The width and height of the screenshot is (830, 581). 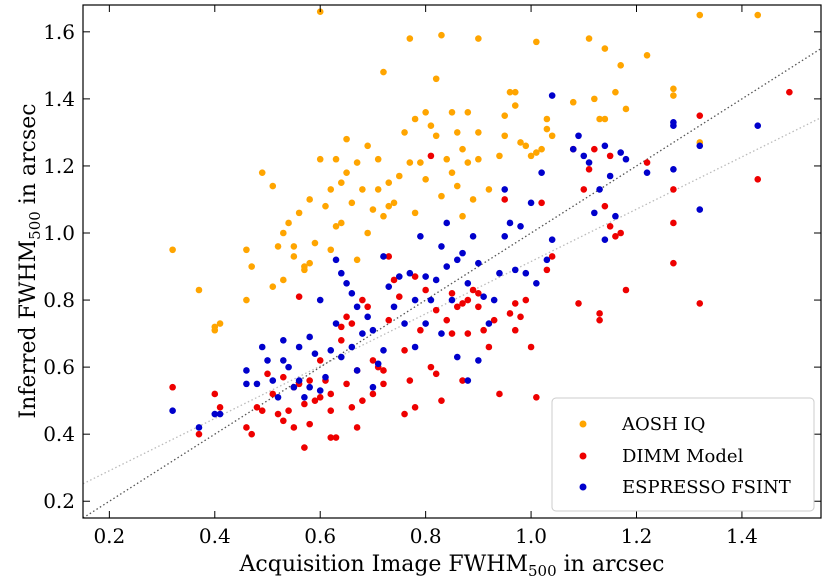 I want to click on y-tick-label: 0.8, so click(x=59, y=300).